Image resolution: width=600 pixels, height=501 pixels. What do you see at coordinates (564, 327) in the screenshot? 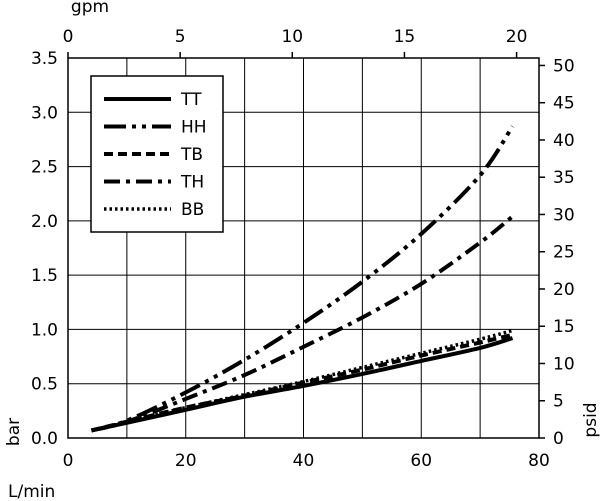
I see `y2-tick-label: 15` at bounding box center [564, 327].